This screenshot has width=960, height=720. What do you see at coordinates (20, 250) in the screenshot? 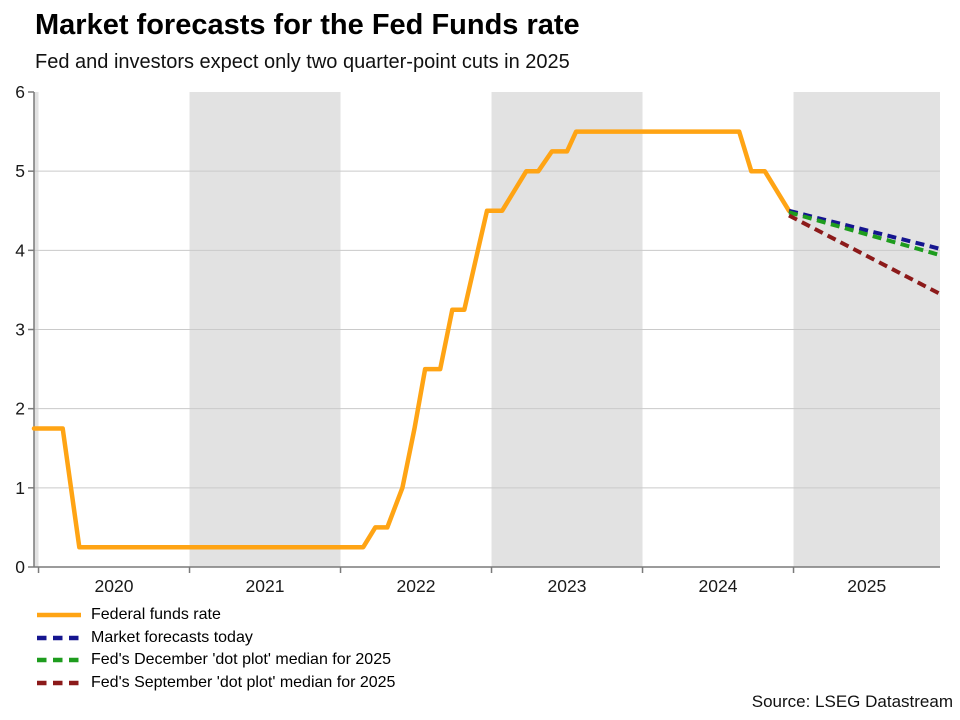
I see `y-tick-label: 4` at bounding box center [20, 250].